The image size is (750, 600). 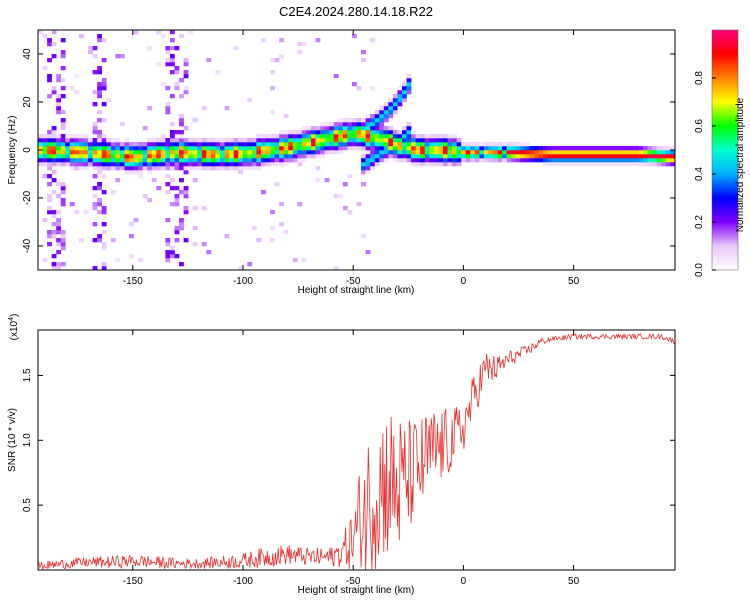 I want to click on spectrogram-y-tick-label: 0, so click(x=27, y=150).